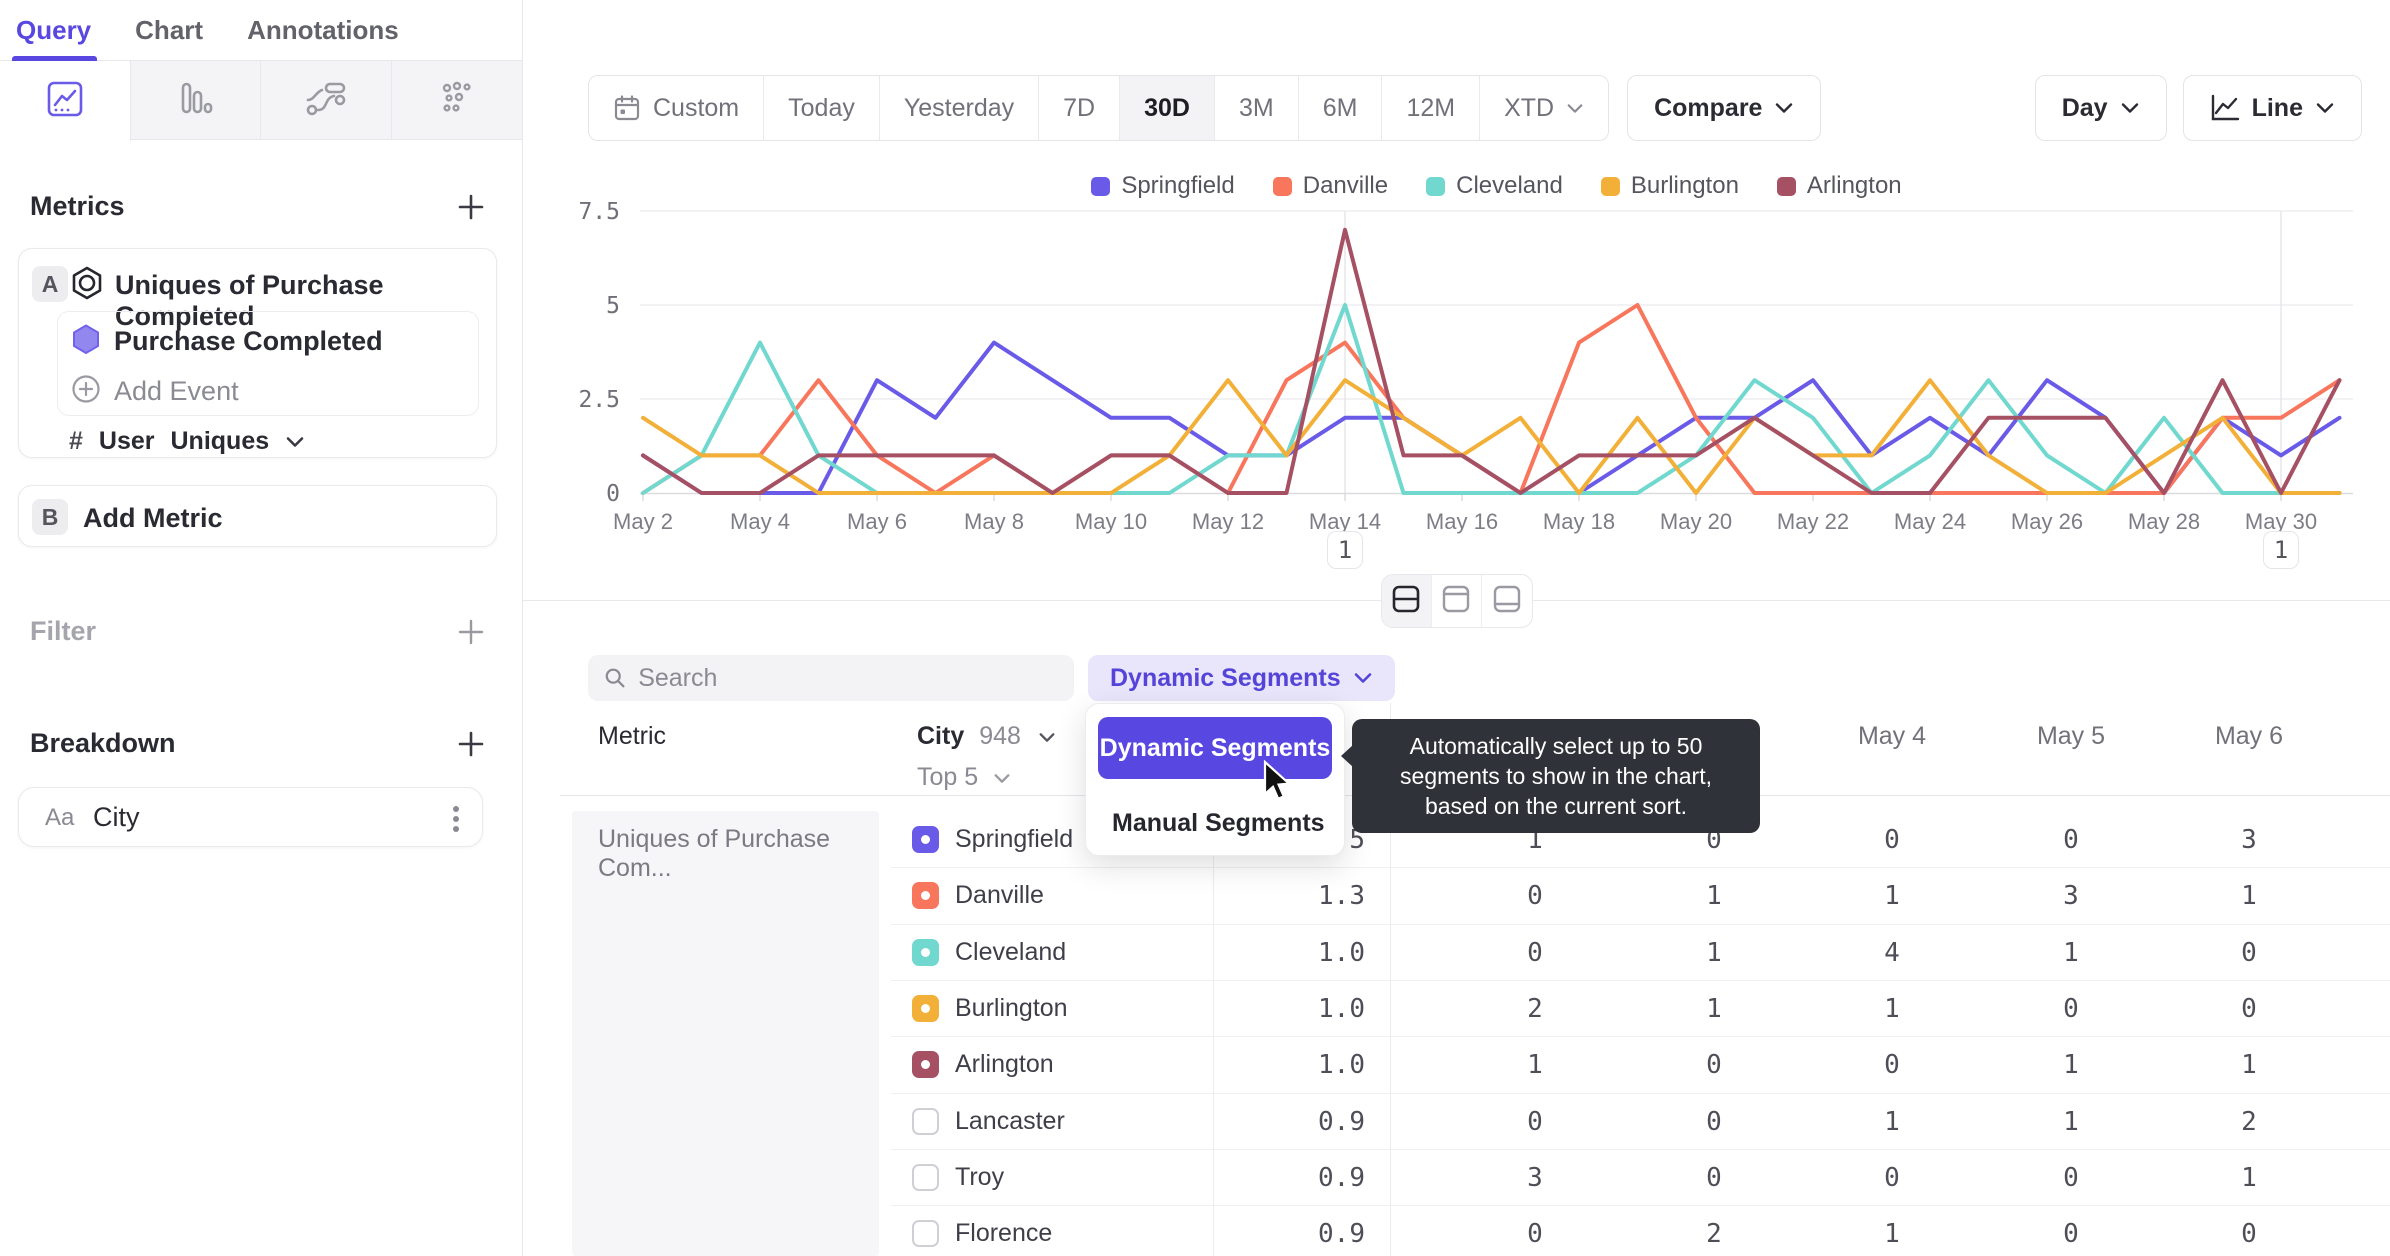 This screenshot has height=1256, width=2390. I want to click on legend-item-danville: Danville, so click(1330, 186).